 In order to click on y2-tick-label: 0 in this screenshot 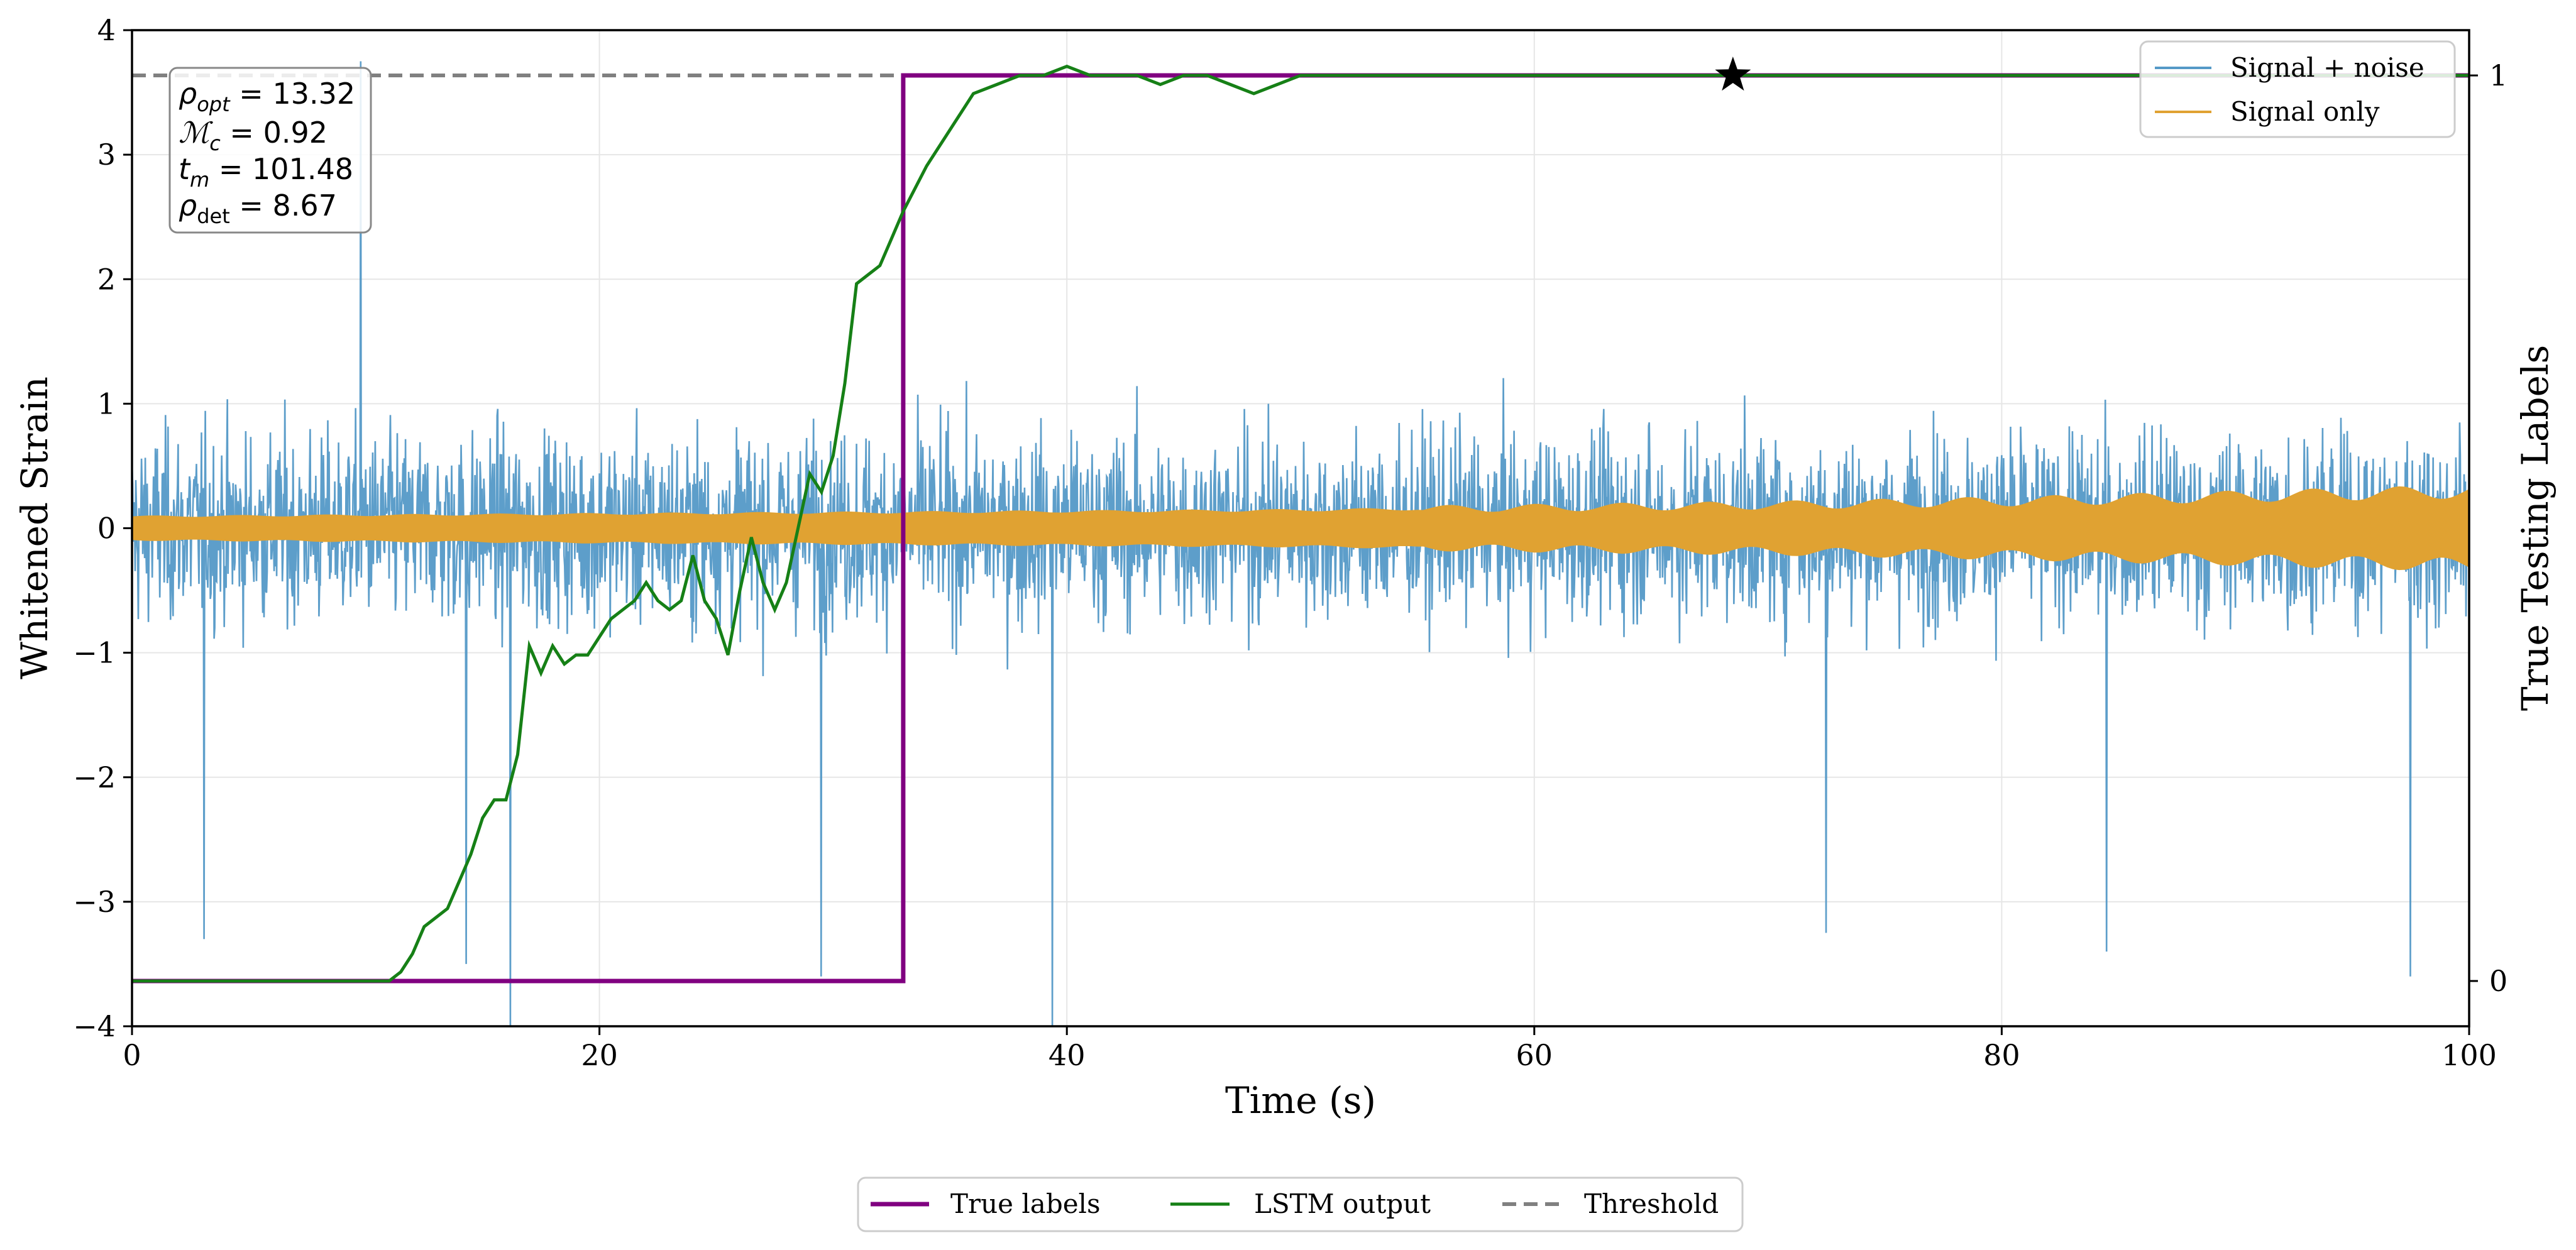, I will do `click(2498, 981)`.